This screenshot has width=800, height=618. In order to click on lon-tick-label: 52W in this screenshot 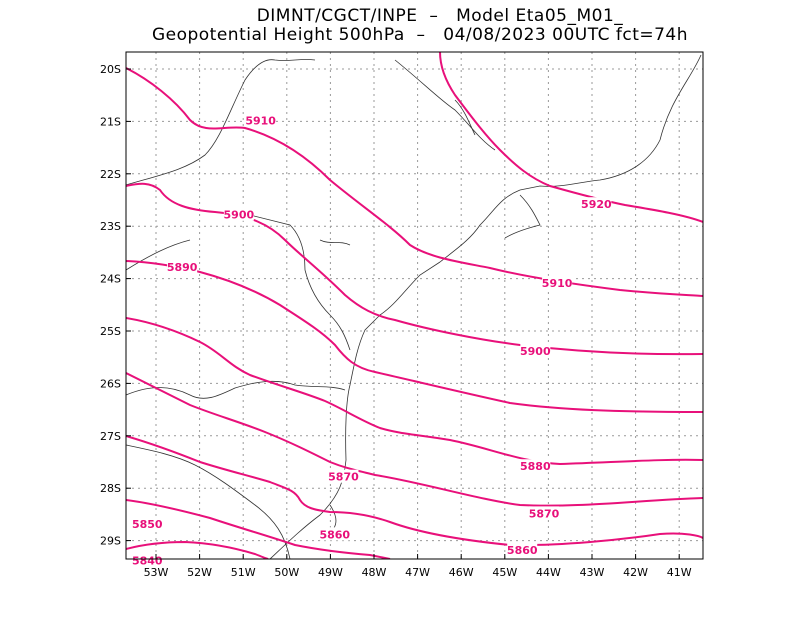, I will do `click(199, 572)`.